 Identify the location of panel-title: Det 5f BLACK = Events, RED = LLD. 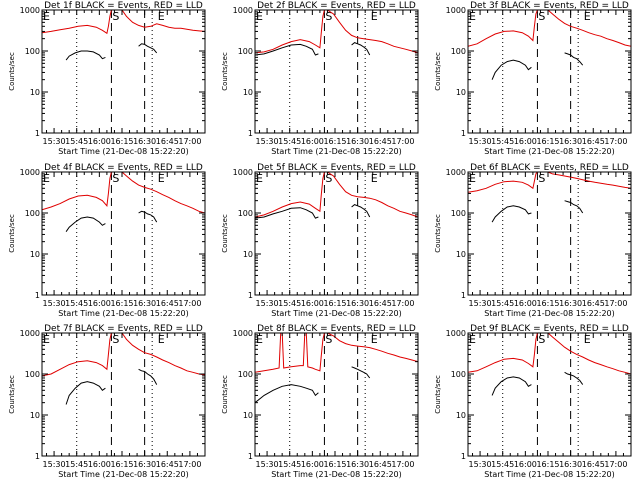
(336, 168).